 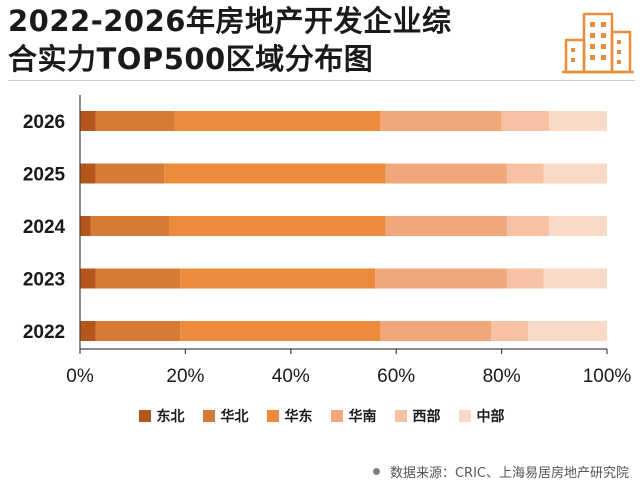 I want to click on legend-label: 中部, so click(x=490, y=417).